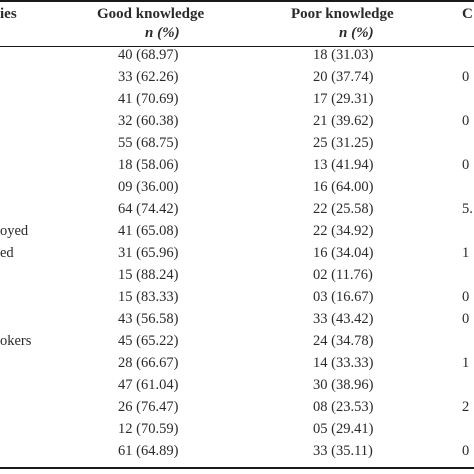 Image resolution: width=474 pixels, height=474 pixels. I want to click on table-row: 61 (64.89) 33 (35.11) 0, so click(237, 451).